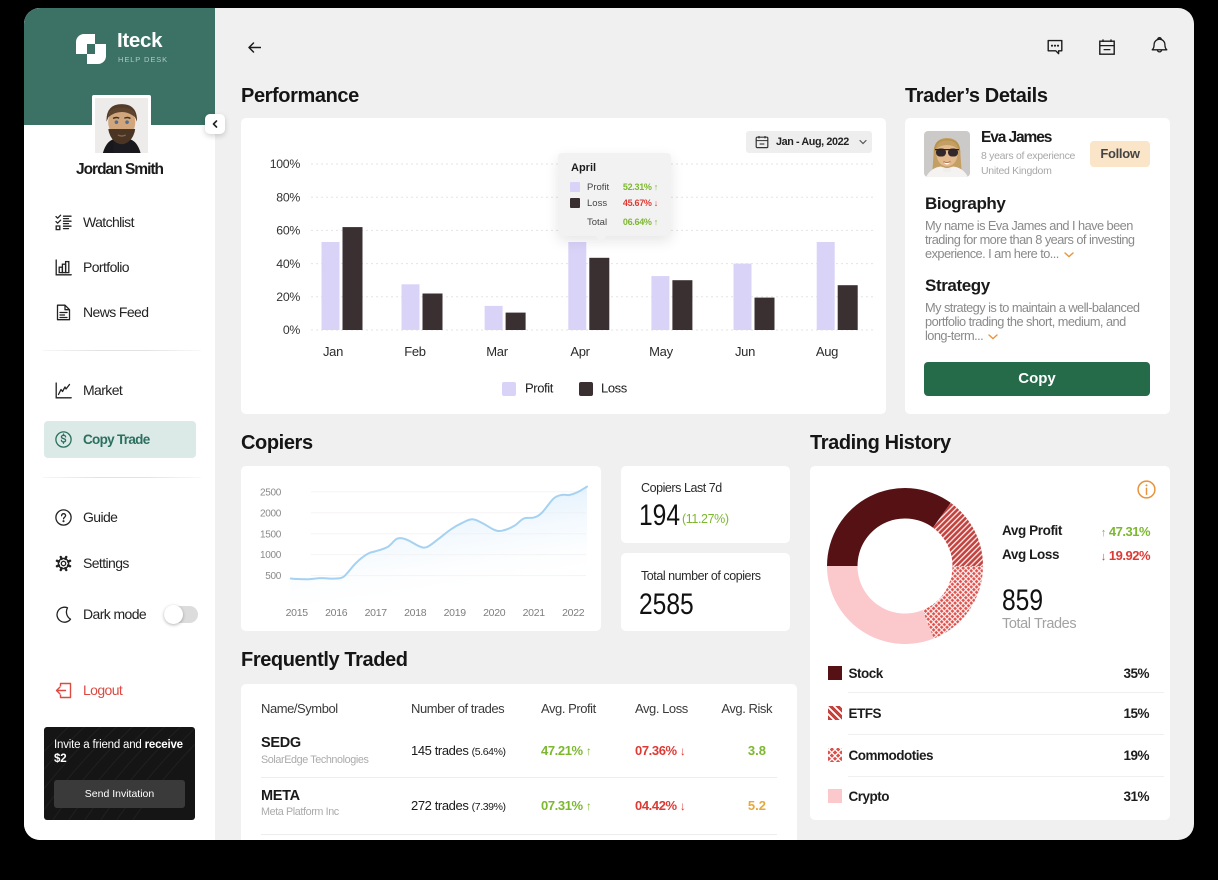 Image resolution: width=1218 pixels, height=880 pixels. I want to click on svg-text: 40%, so click(288, 264).